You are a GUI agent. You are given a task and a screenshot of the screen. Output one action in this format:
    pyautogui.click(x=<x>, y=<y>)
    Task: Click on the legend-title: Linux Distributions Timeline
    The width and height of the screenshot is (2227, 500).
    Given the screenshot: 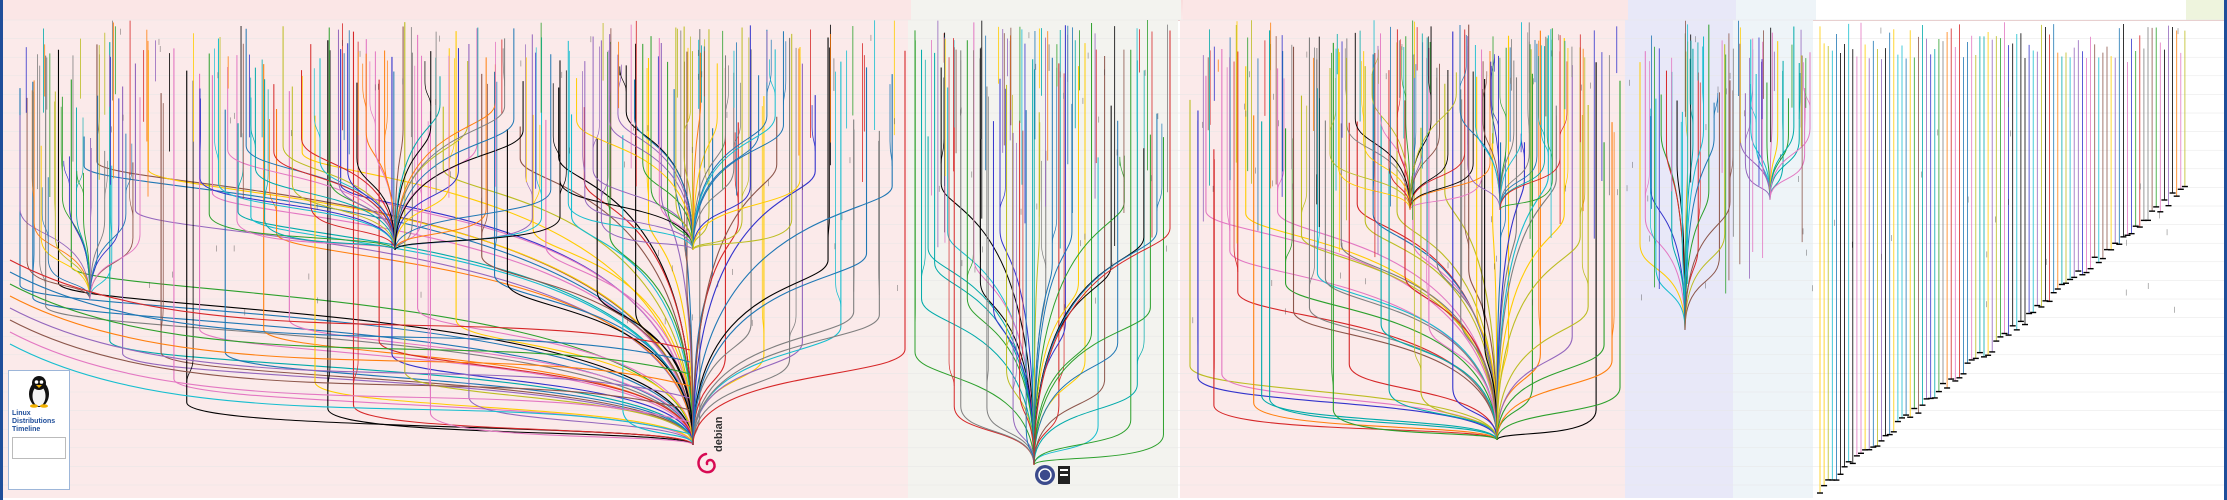 What is the action you would take?
    pyautogui.click(x=34, y=421)
    